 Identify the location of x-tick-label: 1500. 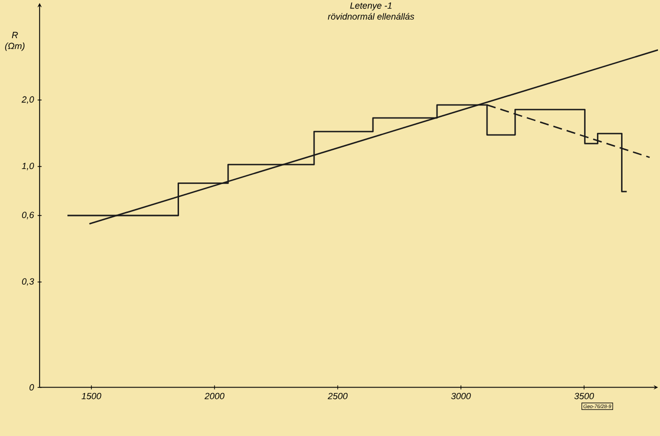
(92, 396).